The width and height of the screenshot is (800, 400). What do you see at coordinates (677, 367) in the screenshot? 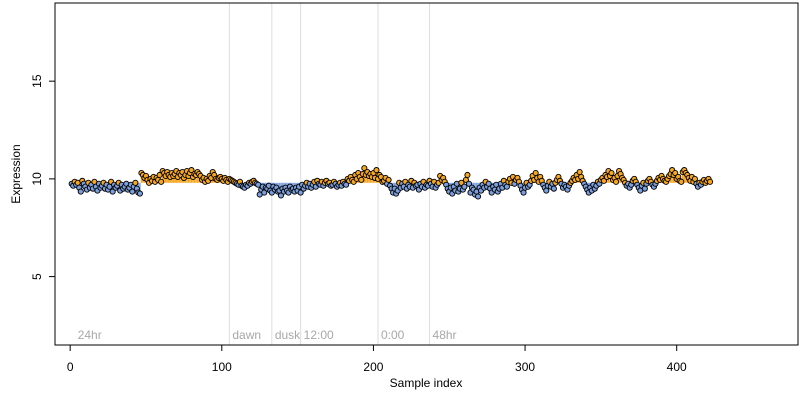
I see `x-tick-label: 400` at bounding box center [677, 367].